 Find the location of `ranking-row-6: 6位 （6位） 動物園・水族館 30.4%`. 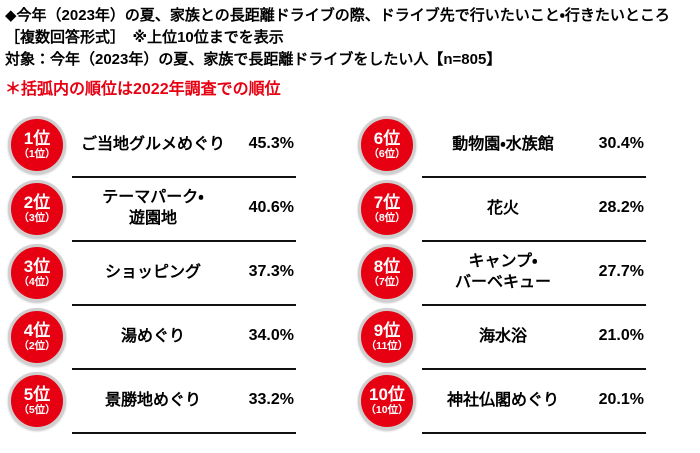

ranking-row-6: 6位 （6位） 動物園・水族館 30.4% is located at coordinates (502, 145).